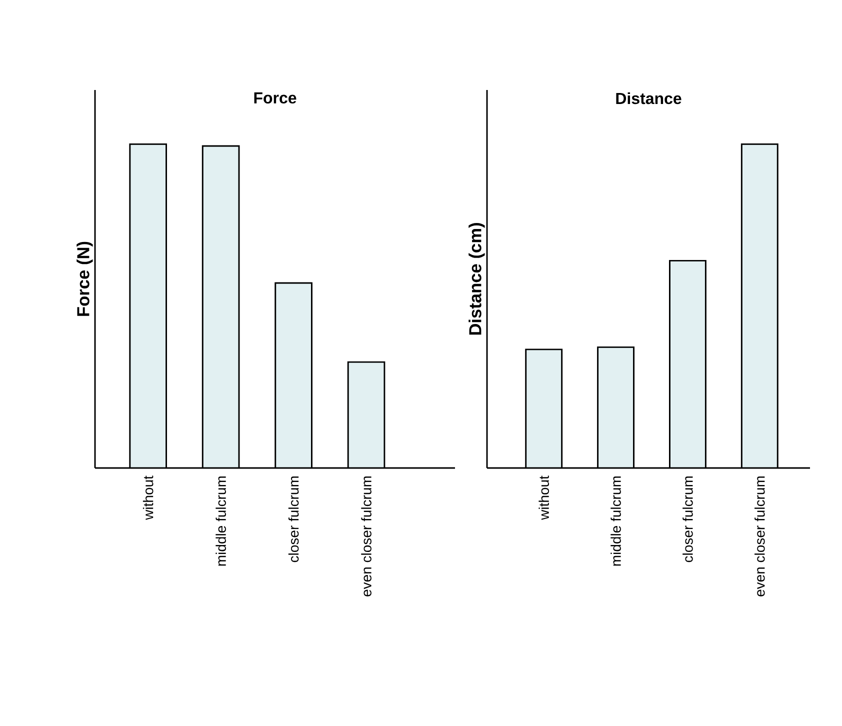 The height and width of the screenshot is (726, 842). What do you see at coordinates (649, 98) in the screenshot?
I see `chart-title: Distance` at bounding box center [649, 98].